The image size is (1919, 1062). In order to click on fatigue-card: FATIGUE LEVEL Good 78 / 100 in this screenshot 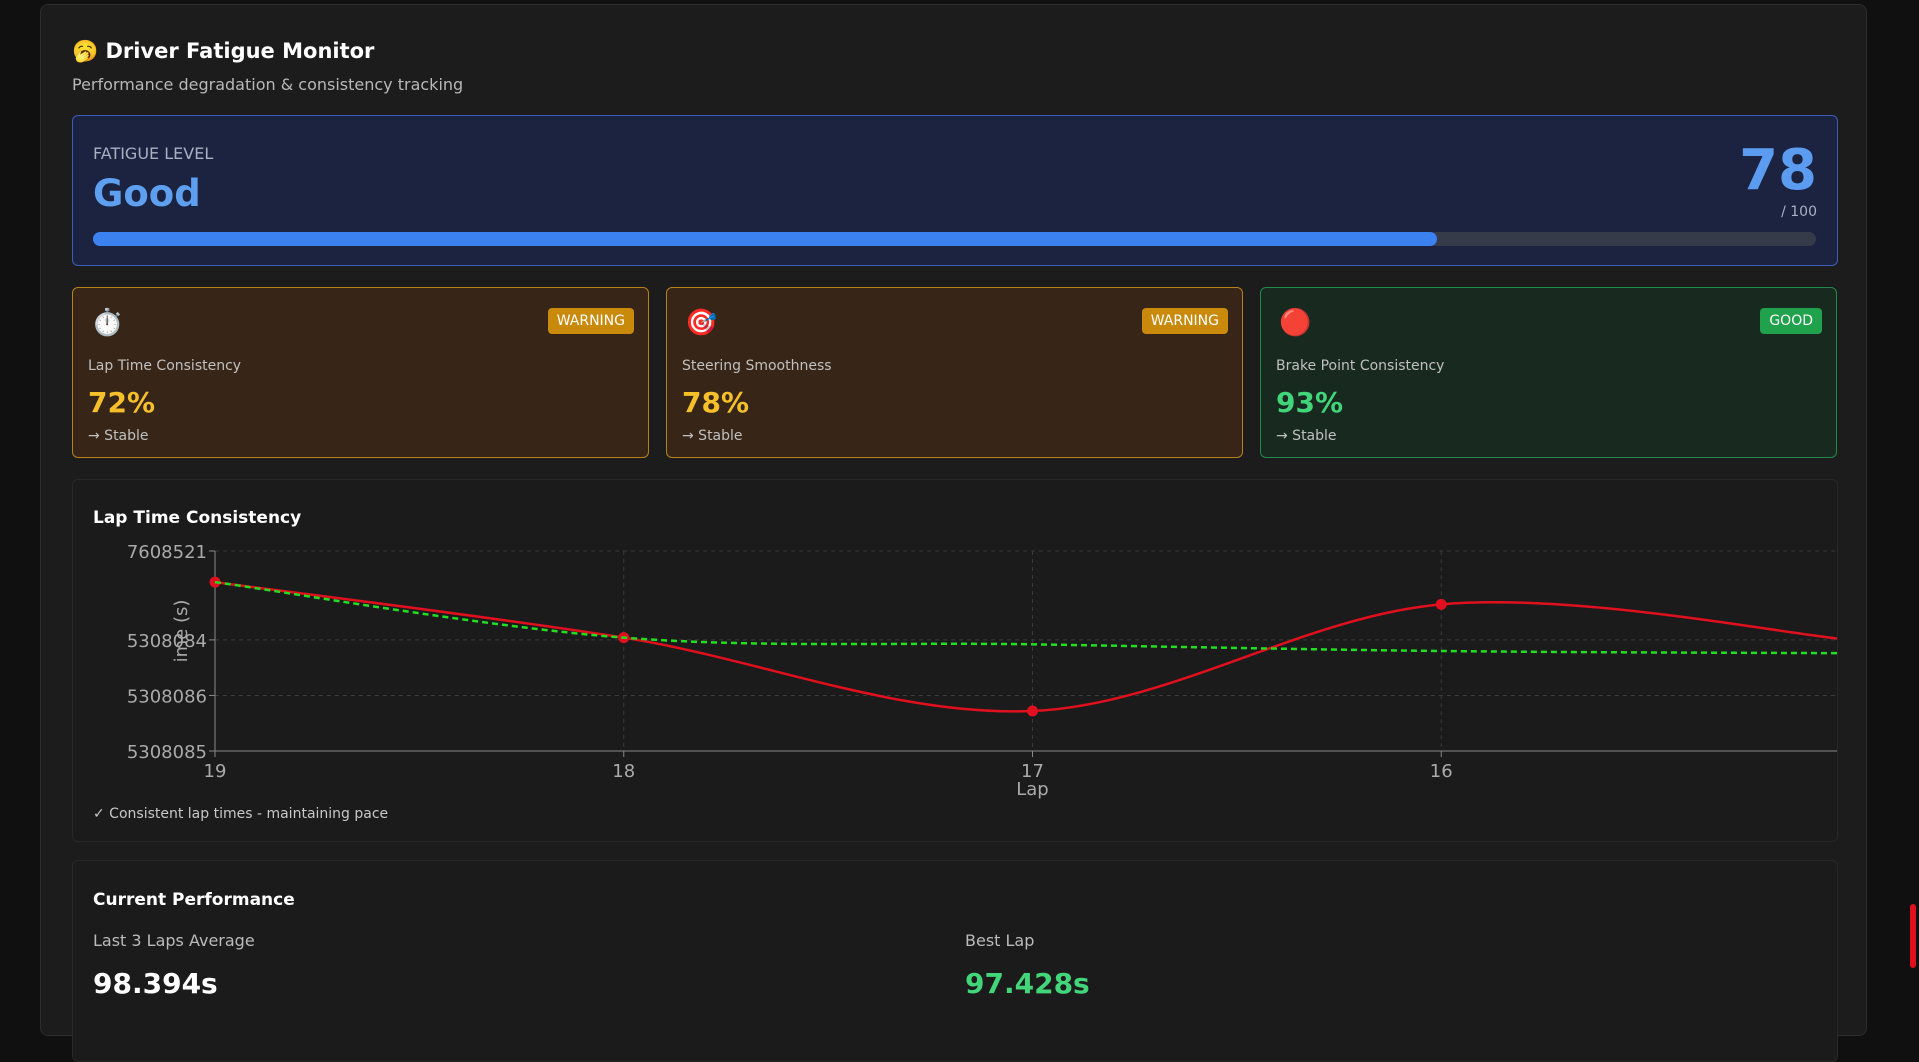, I will do `click(955, 190)`.